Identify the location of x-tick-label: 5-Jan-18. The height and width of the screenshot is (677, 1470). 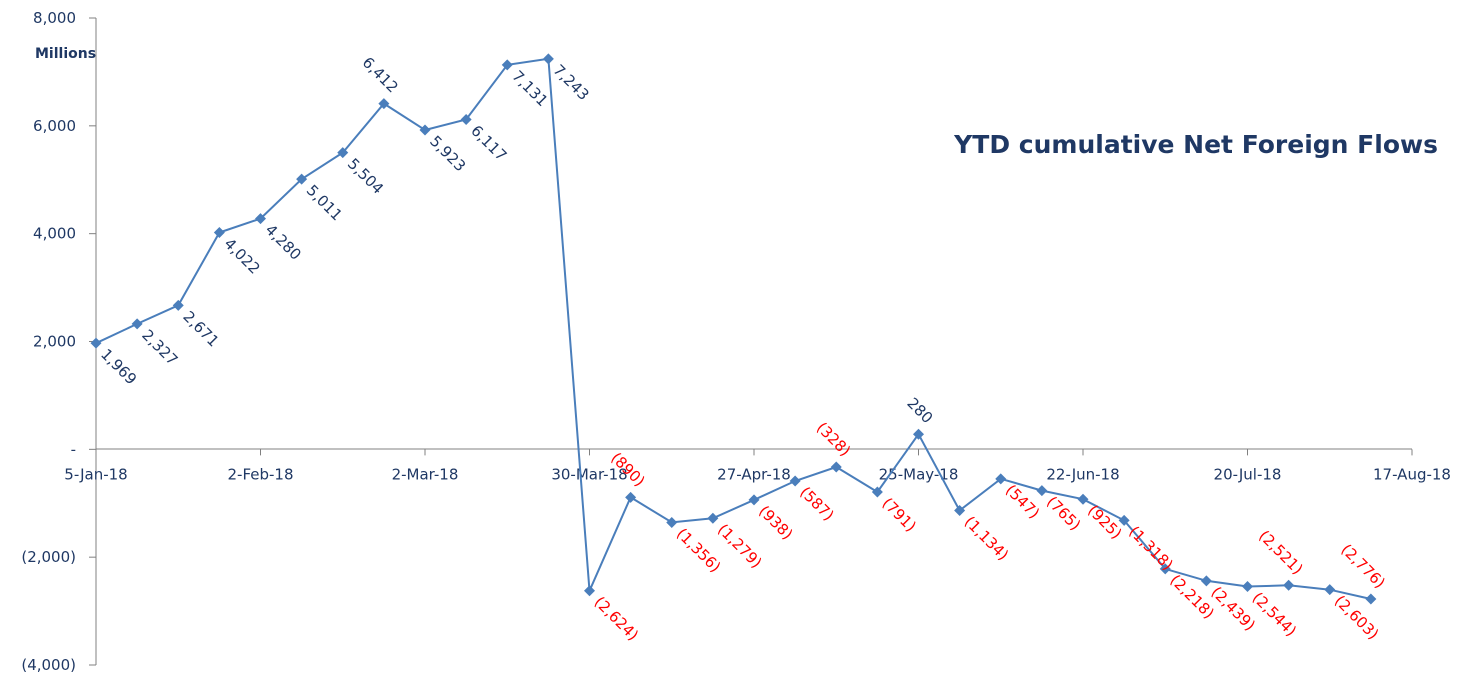
(95, 474).